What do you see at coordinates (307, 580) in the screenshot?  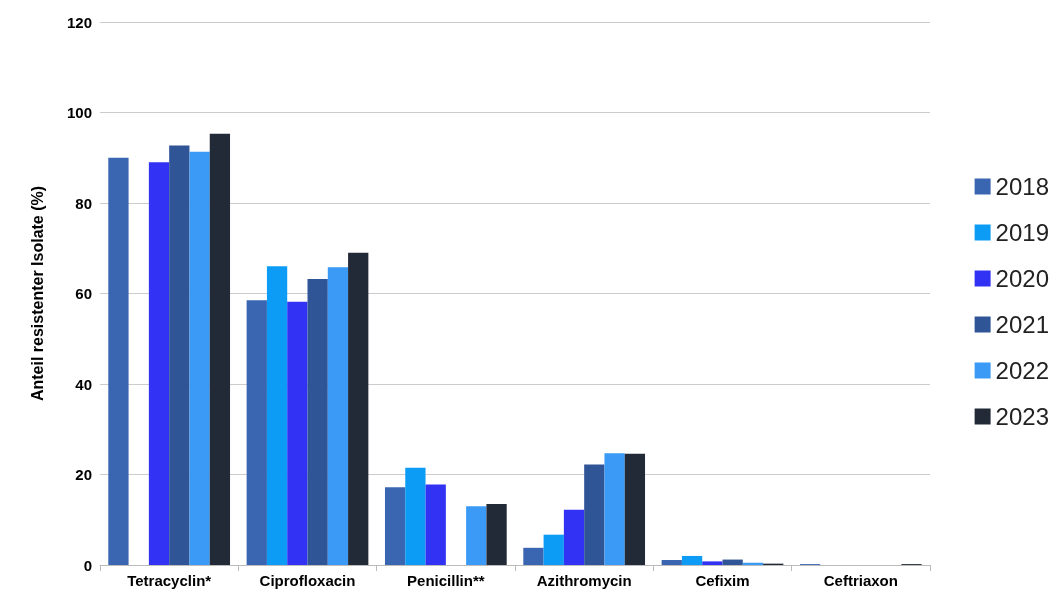 I see `x-tick-label: Ciprofloxacin` at bounding box center [307, 580].